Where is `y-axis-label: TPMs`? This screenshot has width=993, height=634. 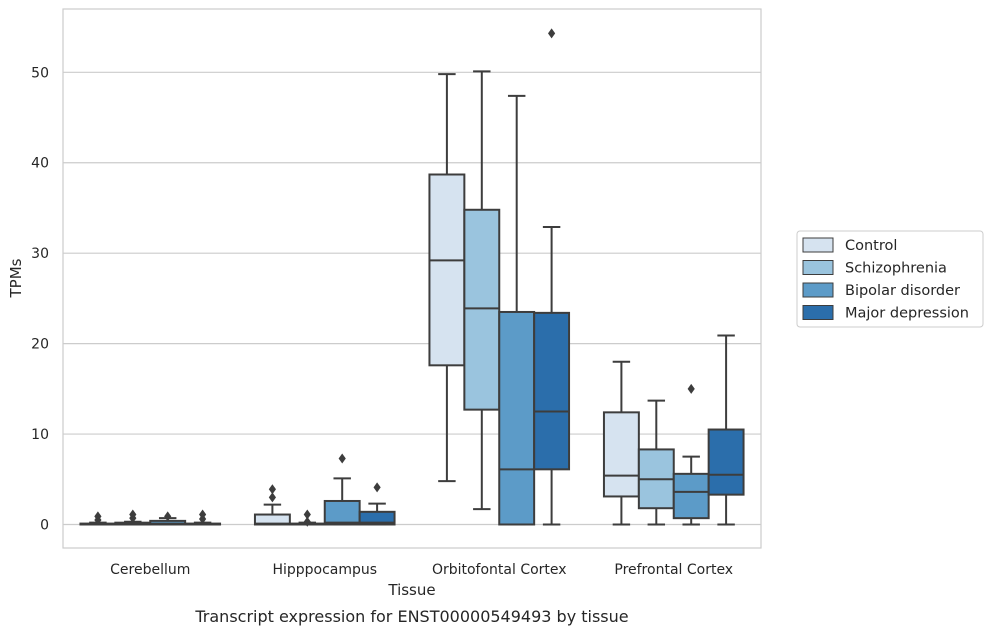 y-axis-label: TPMs is located at coordinates (16, 278).